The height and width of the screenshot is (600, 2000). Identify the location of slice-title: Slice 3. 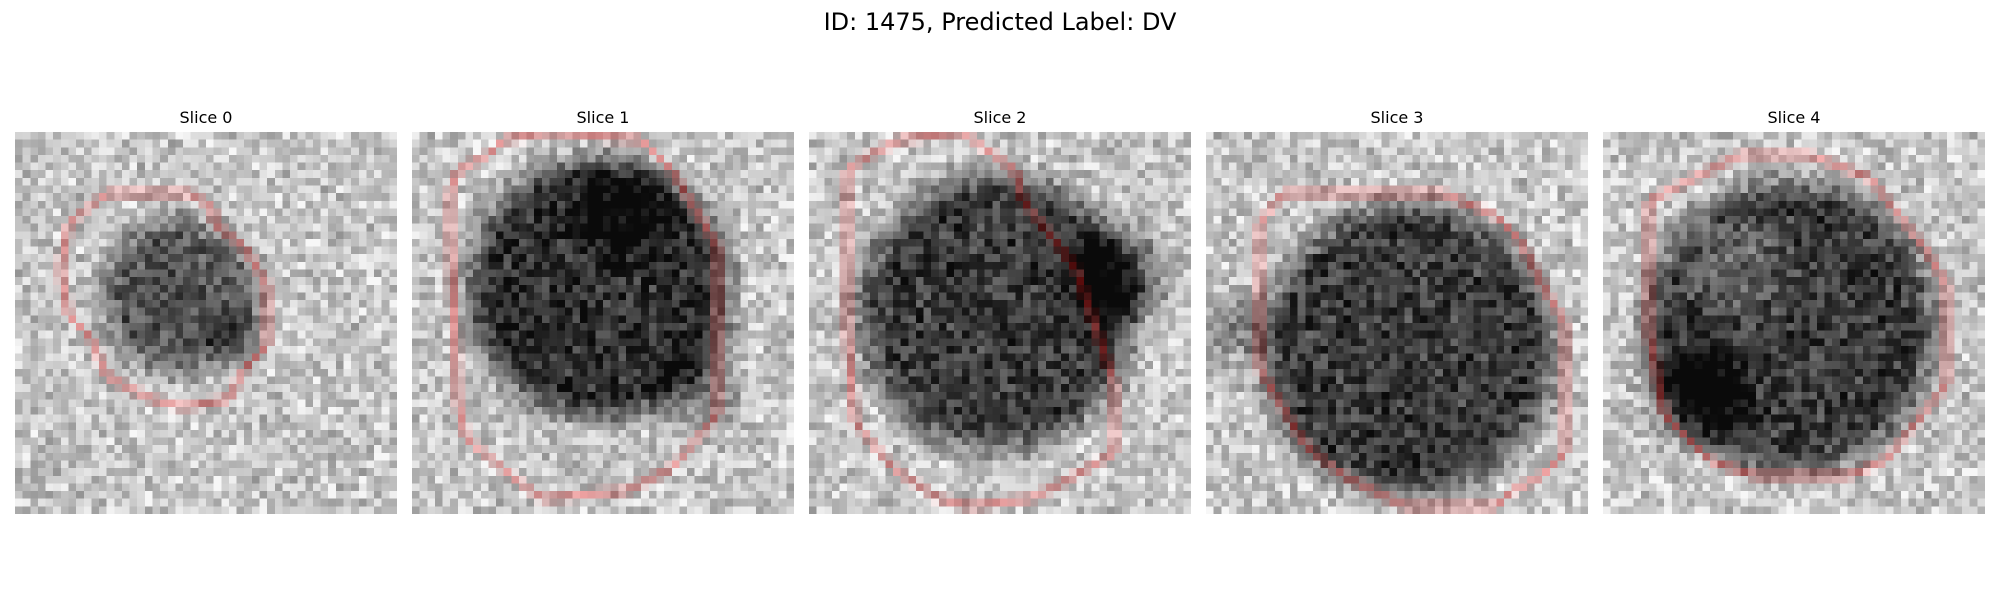
(1397, 117).